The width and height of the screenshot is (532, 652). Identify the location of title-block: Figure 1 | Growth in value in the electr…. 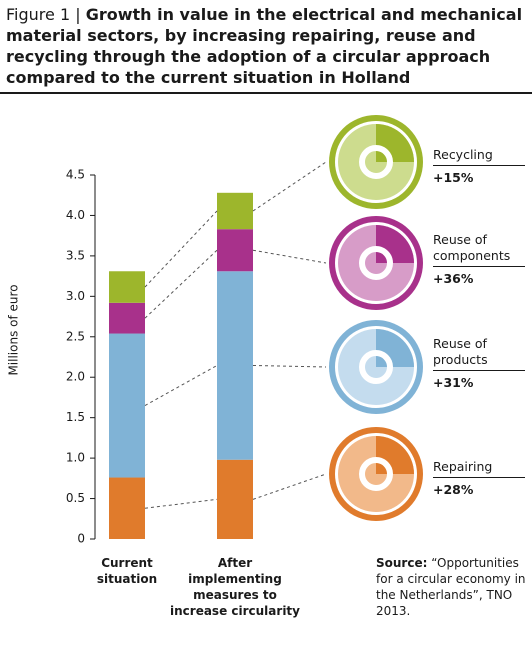
(267, 46).